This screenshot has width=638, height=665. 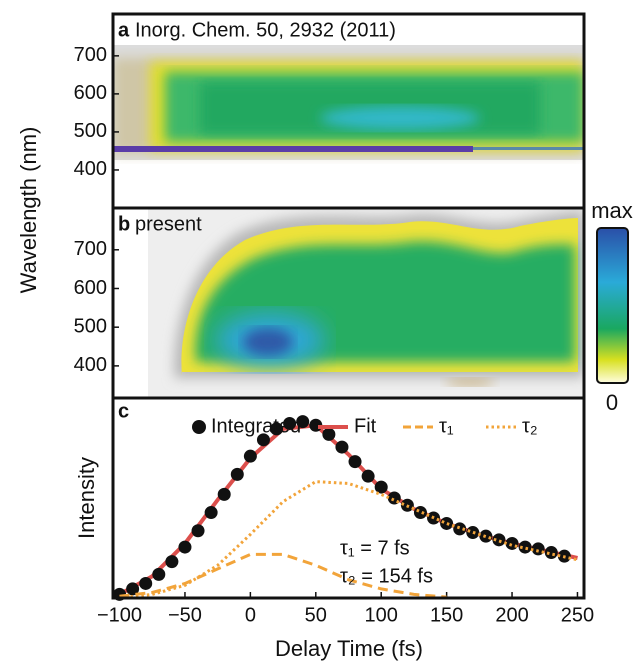 I want to click on panel-title: present, so click(x=168, y=224).